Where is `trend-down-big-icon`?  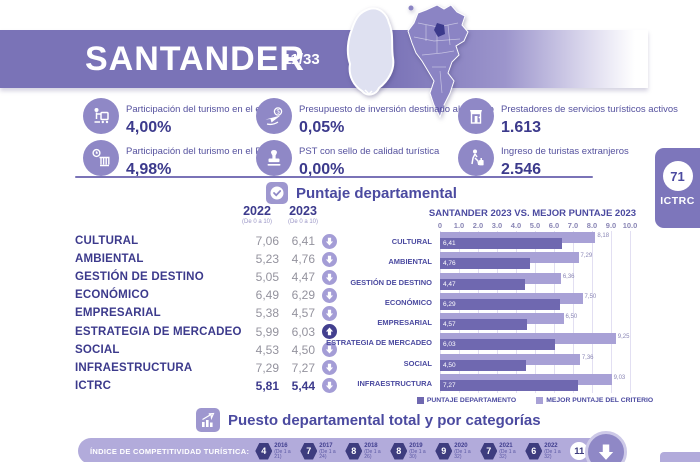 trend-down-big-icon is located at coordinates (606, 446).